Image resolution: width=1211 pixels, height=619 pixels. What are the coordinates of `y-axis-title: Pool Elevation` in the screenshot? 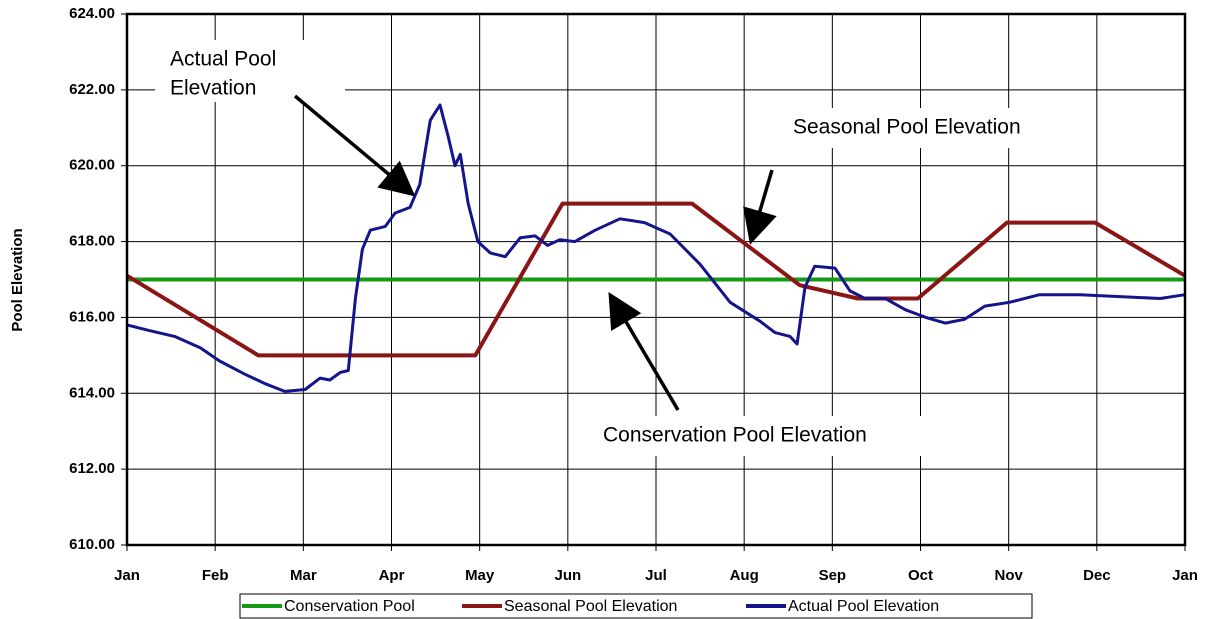 It's located at (17, 279).